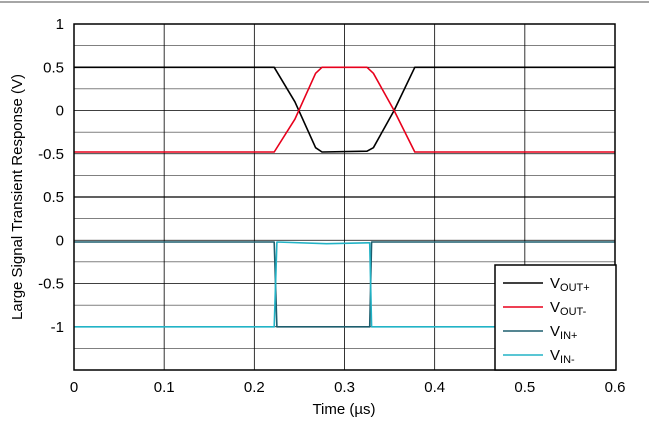  Describe the element at coordinates (434, 387) in the screenshot. I see `x-tick-label: 0.4` at that location.